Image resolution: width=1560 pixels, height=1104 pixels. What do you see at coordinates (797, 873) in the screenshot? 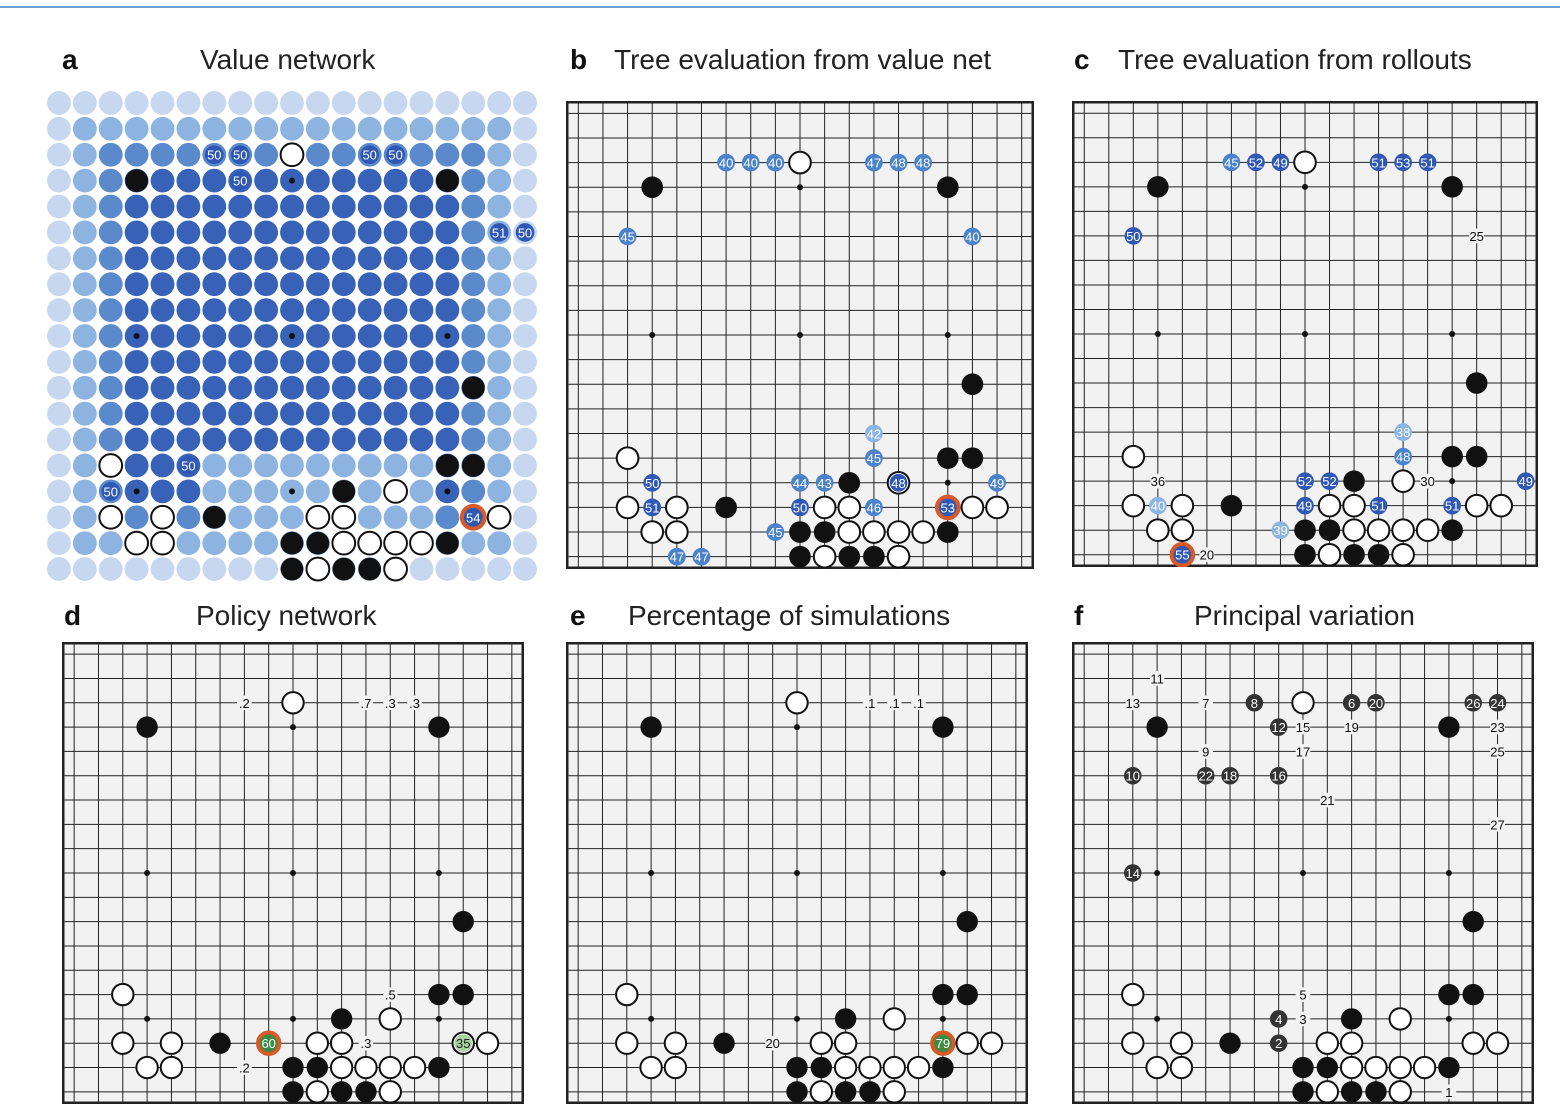
I see `go-board-e: .1 .1 .1 20 79` at bounding box center [797, 873].